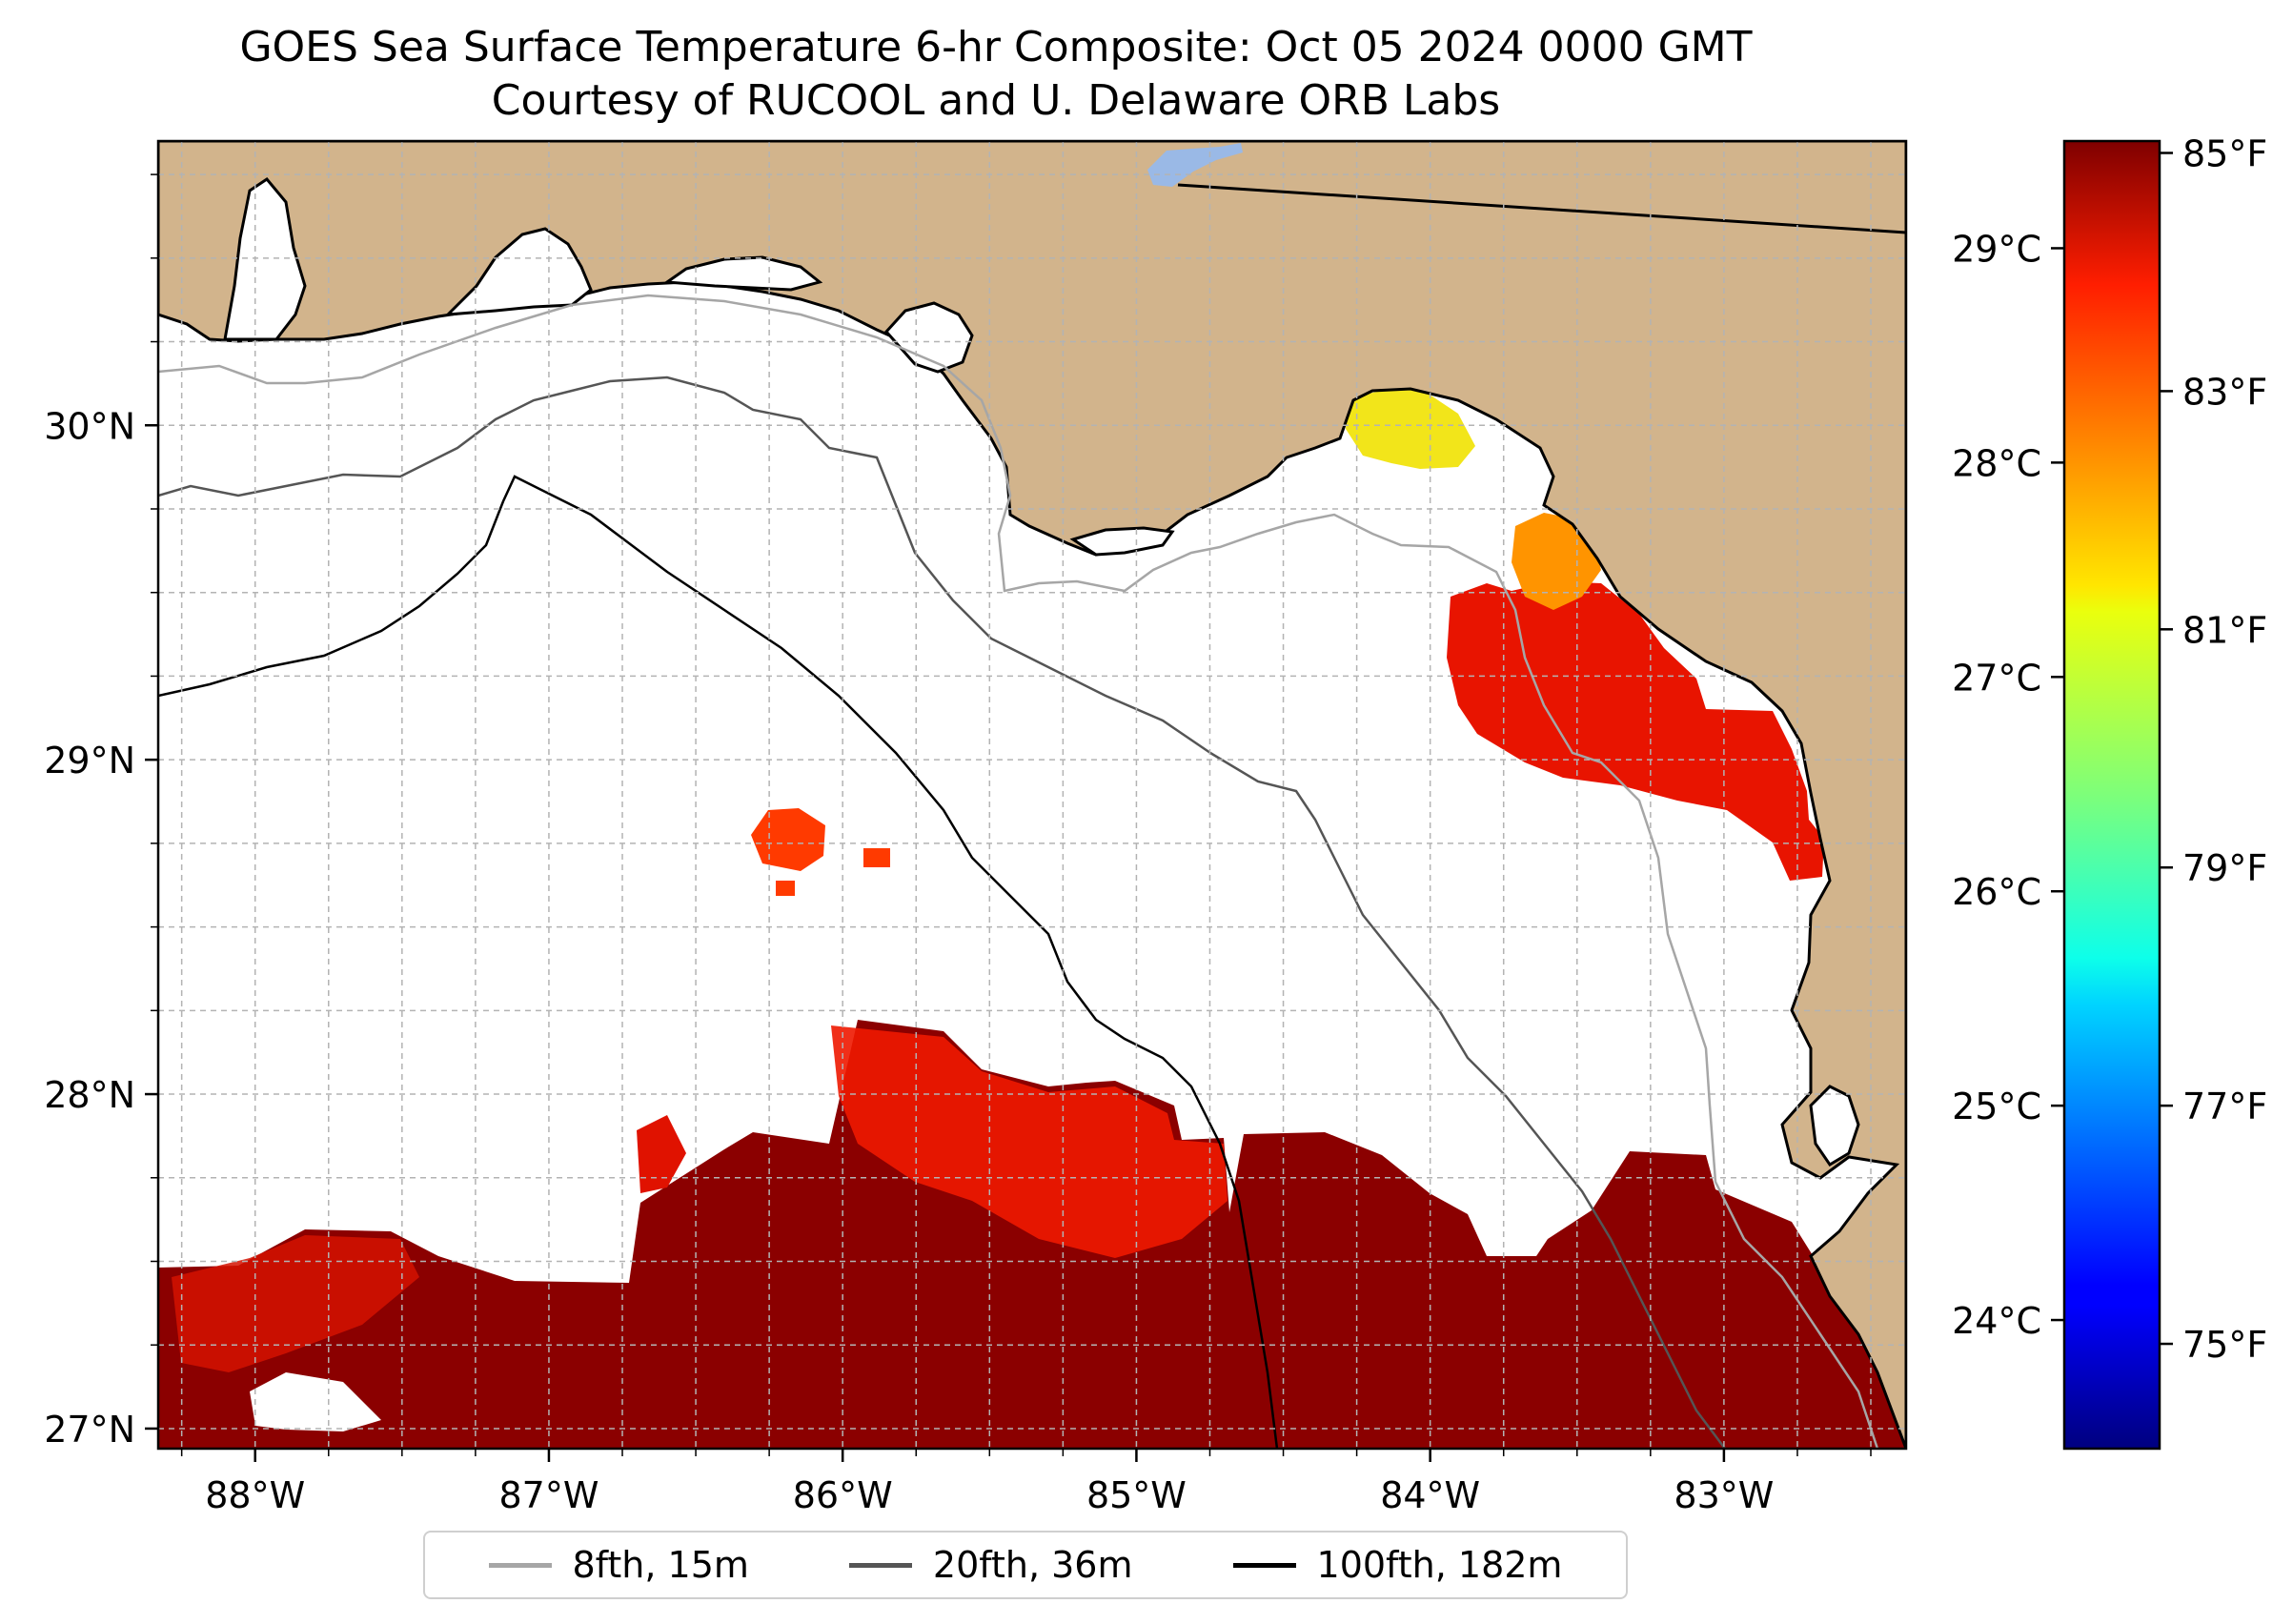 This screenshot has height=1624, width=2293. I want to click on latitude-axis: 27°N 28°N 29°N 30°N, so click(101, 928).